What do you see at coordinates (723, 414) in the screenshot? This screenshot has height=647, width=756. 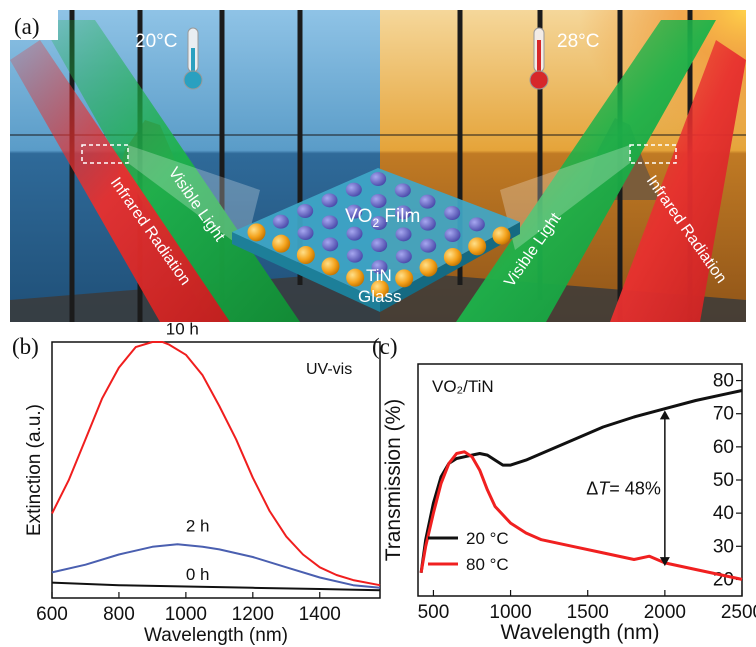 I see `y-tick-label: 70` at bounding box center [723, 414].